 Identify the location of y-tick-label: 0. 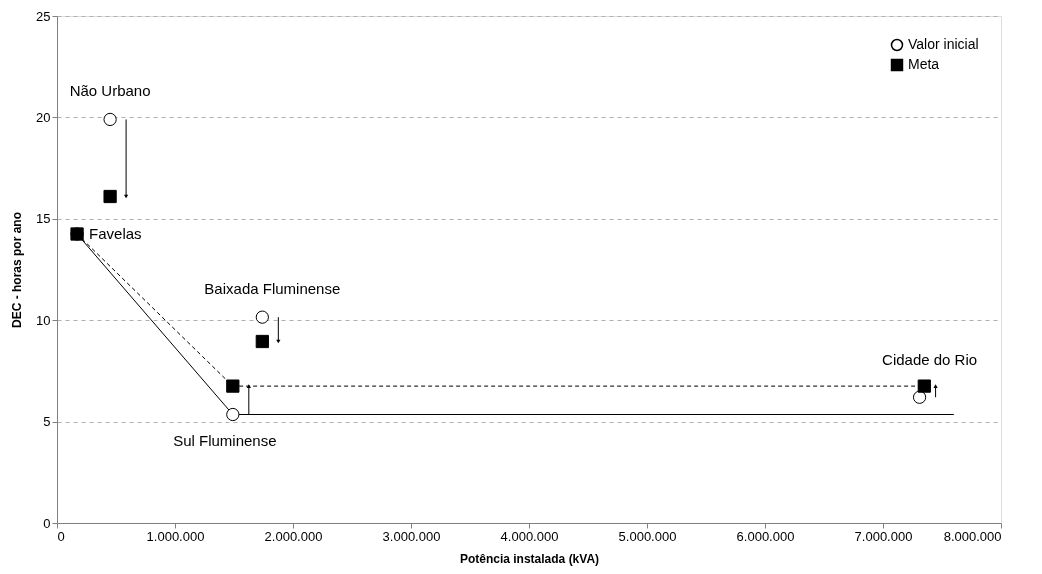
(47, 523).